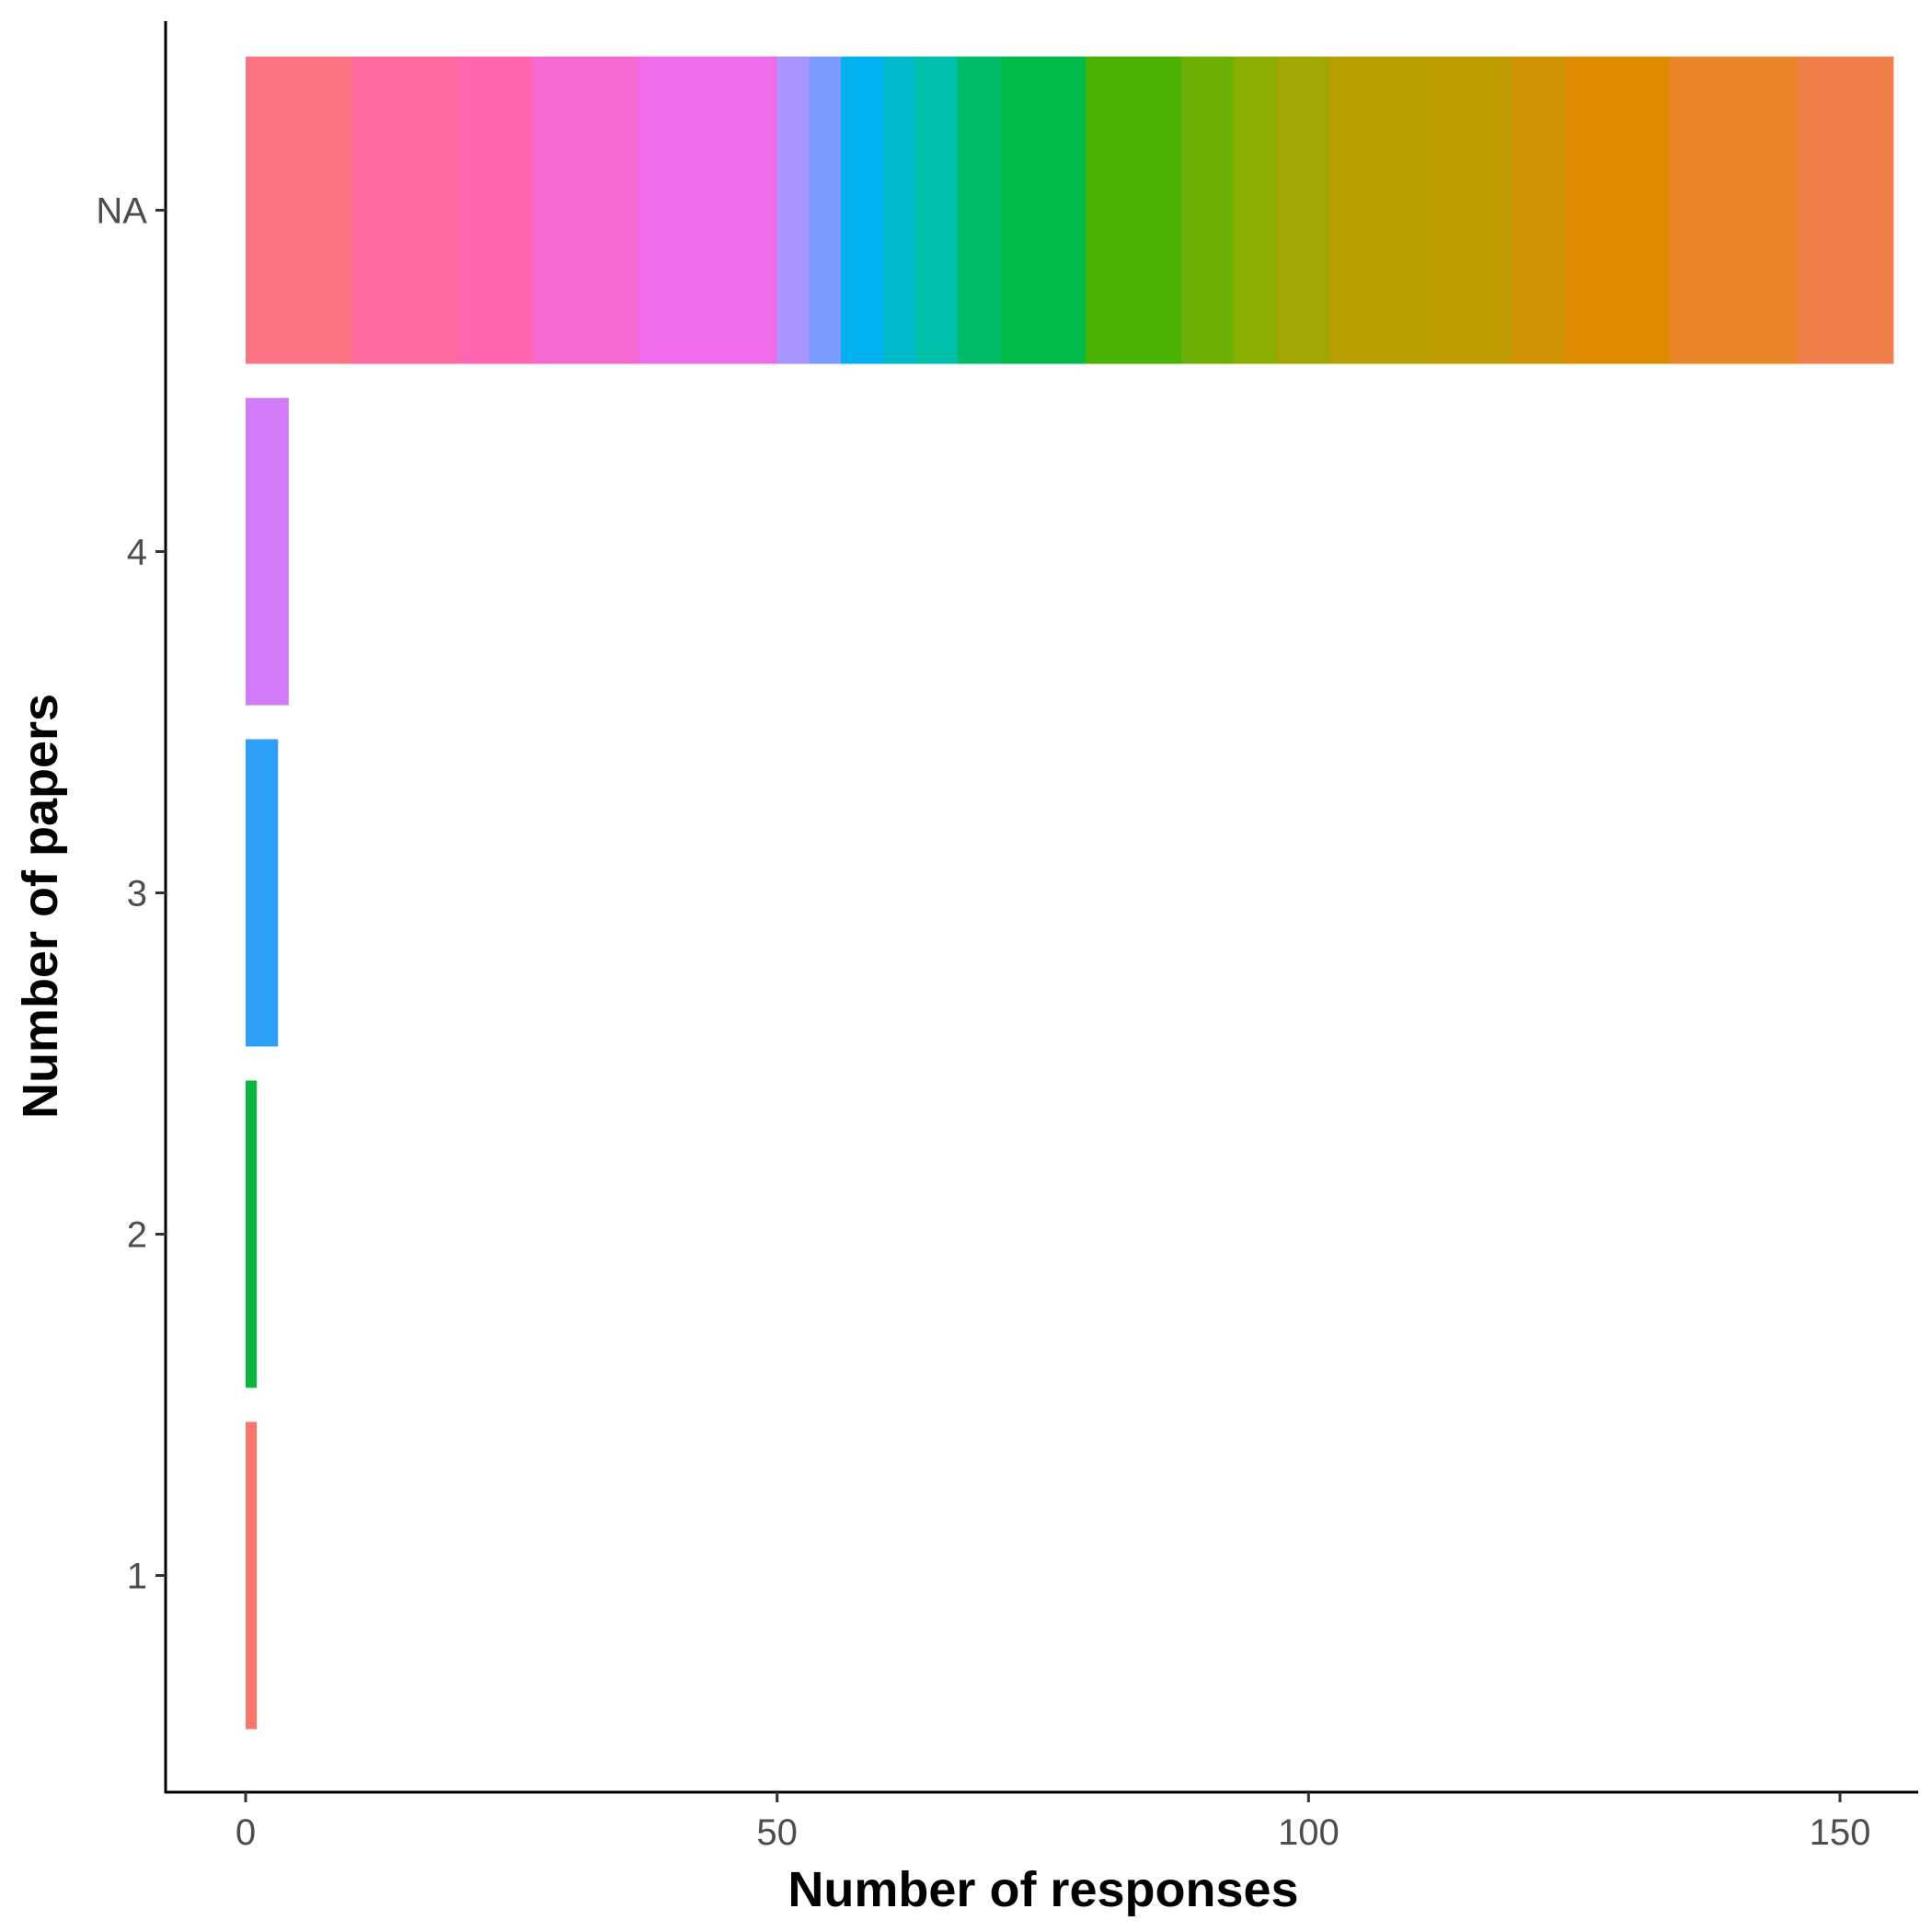  Describe the element at coordinates (246, 1832) in the screenshot. I see `x-tick-label: 0` at that location.